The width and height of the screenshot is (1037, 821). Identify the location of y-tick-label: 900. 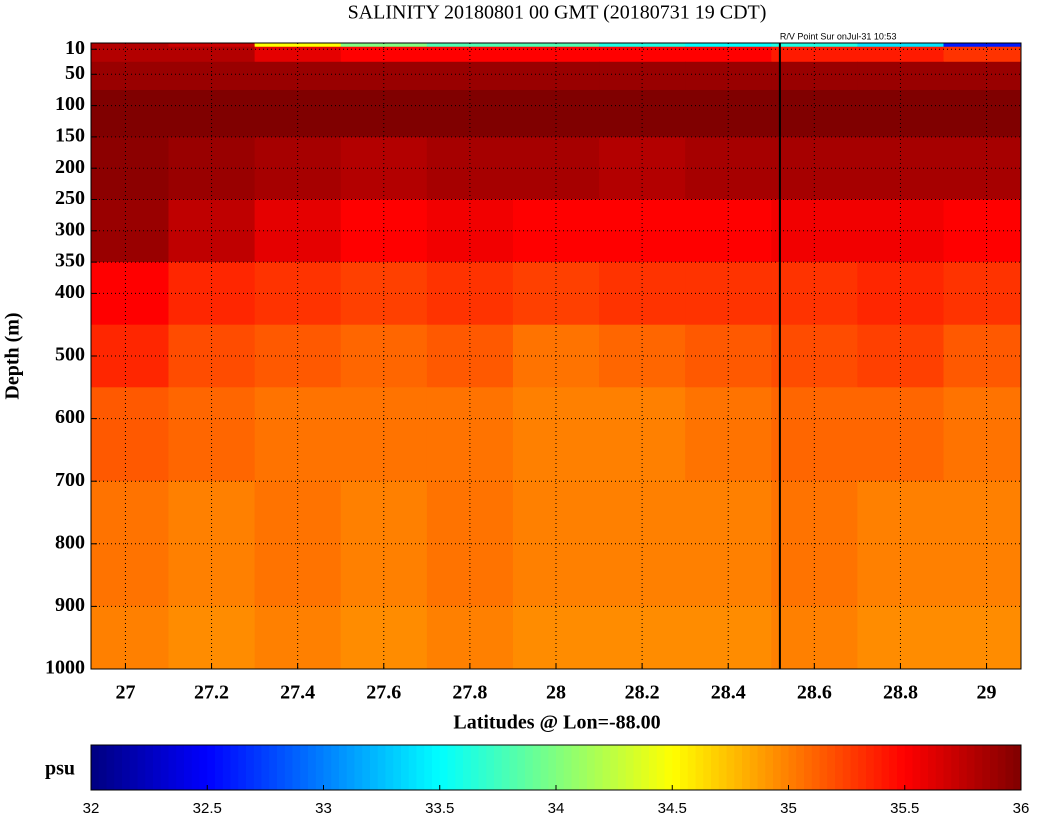
(70, 605).